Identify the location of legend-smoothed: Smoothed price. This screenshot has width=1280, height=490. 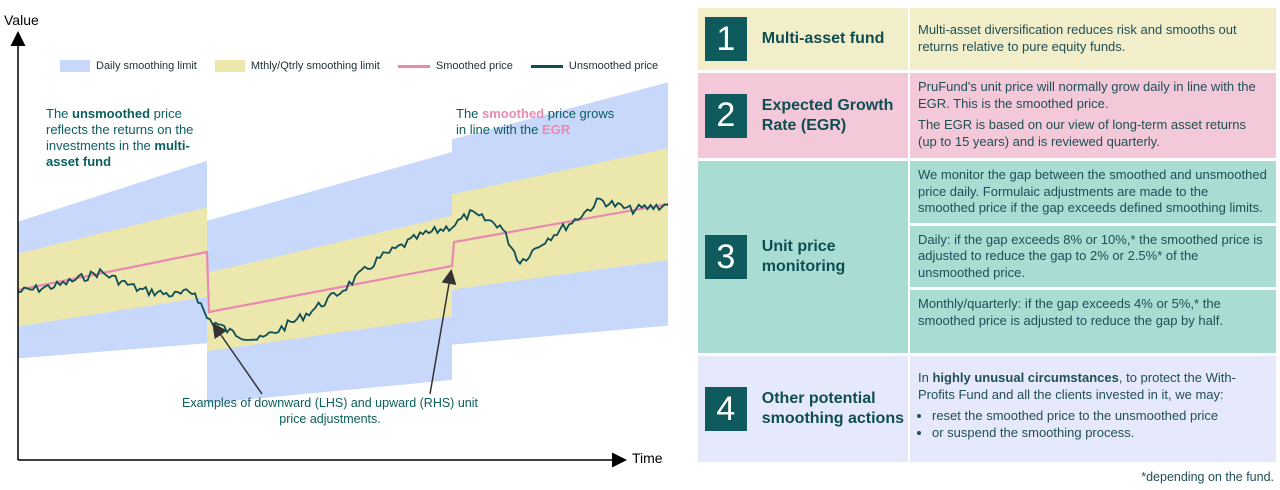
(455, 66).